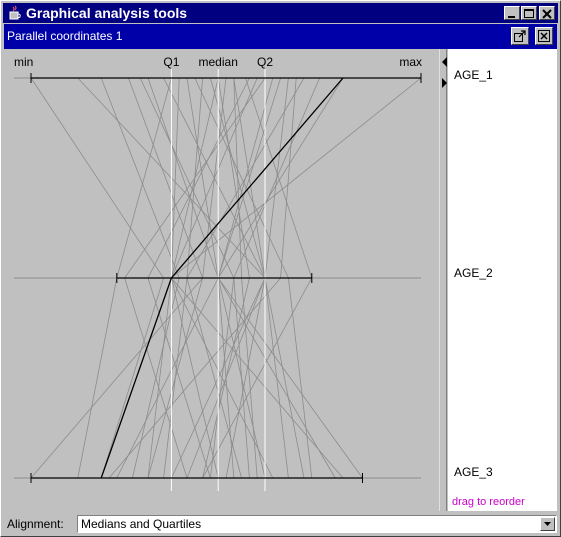 The height and width of the screenshot is (537, 561). Describe the element at coordinates (35, 524) in the screenshot. I see `alignment-label: Alignment:` at that location.